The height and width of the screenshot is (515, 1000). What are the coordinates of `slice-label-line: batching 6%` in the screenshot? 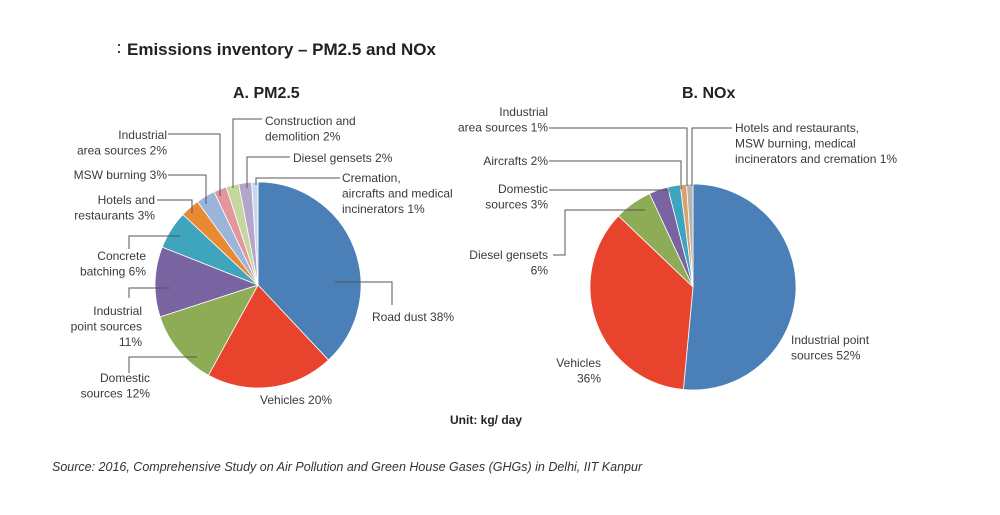 It's located at (113, 272).